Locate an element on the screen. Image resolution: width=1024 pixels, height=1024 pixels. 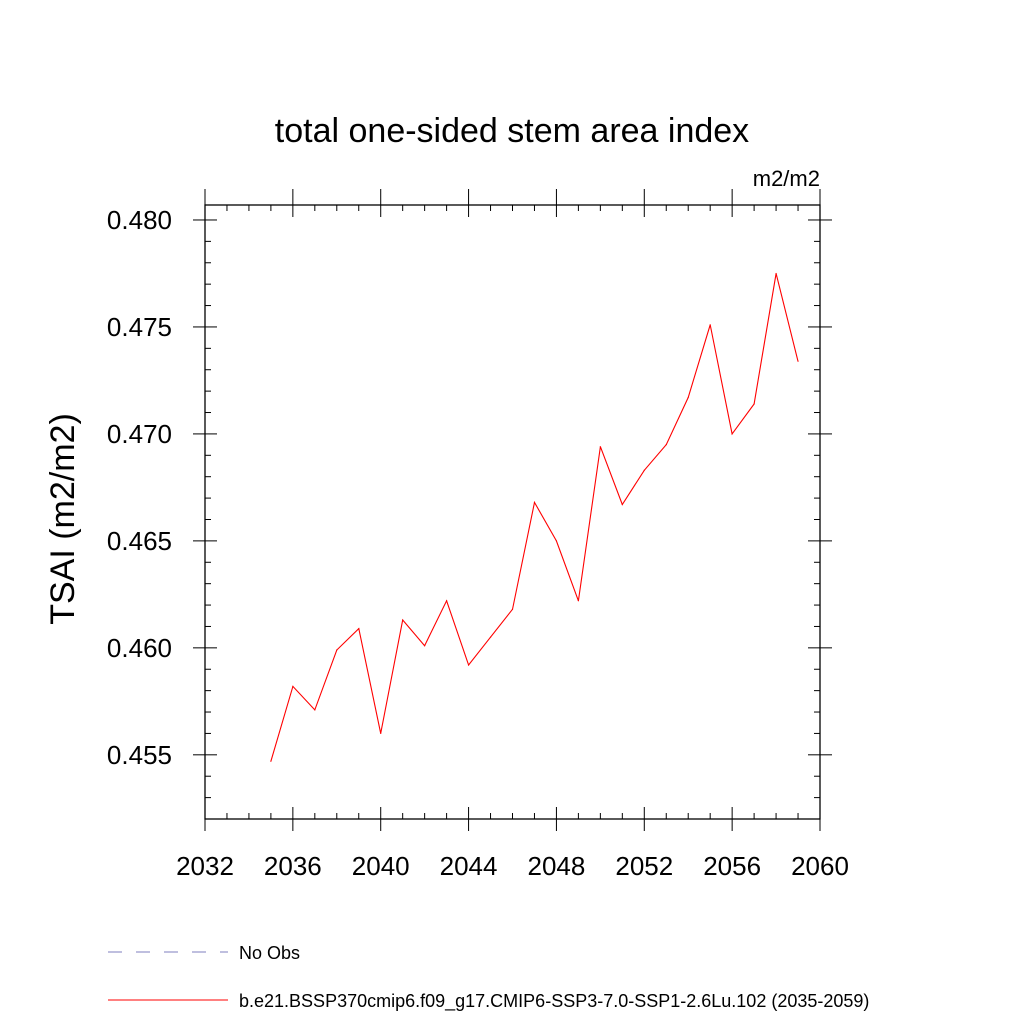
units-label: m2/m2 is located at coordinates (786, 178).